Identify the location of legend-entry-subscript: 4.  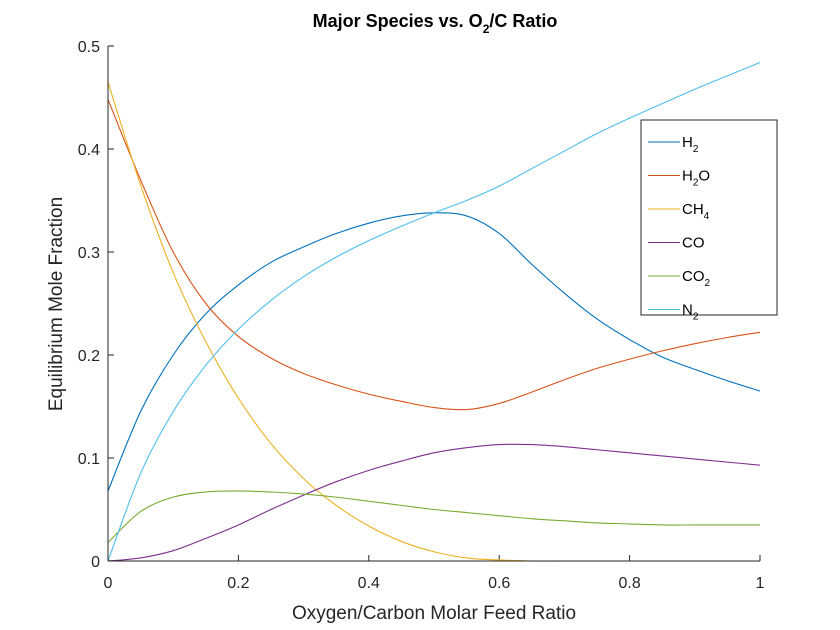
(707, 216).